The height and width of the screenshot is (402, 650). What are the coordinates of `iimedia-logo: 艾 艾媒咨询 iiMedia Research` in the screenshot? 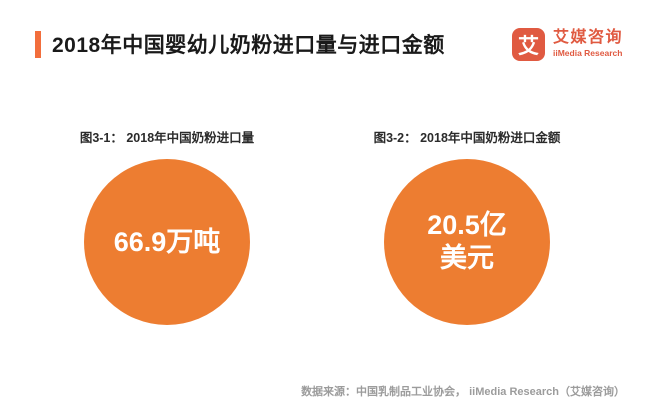 It's located at (567, 44).